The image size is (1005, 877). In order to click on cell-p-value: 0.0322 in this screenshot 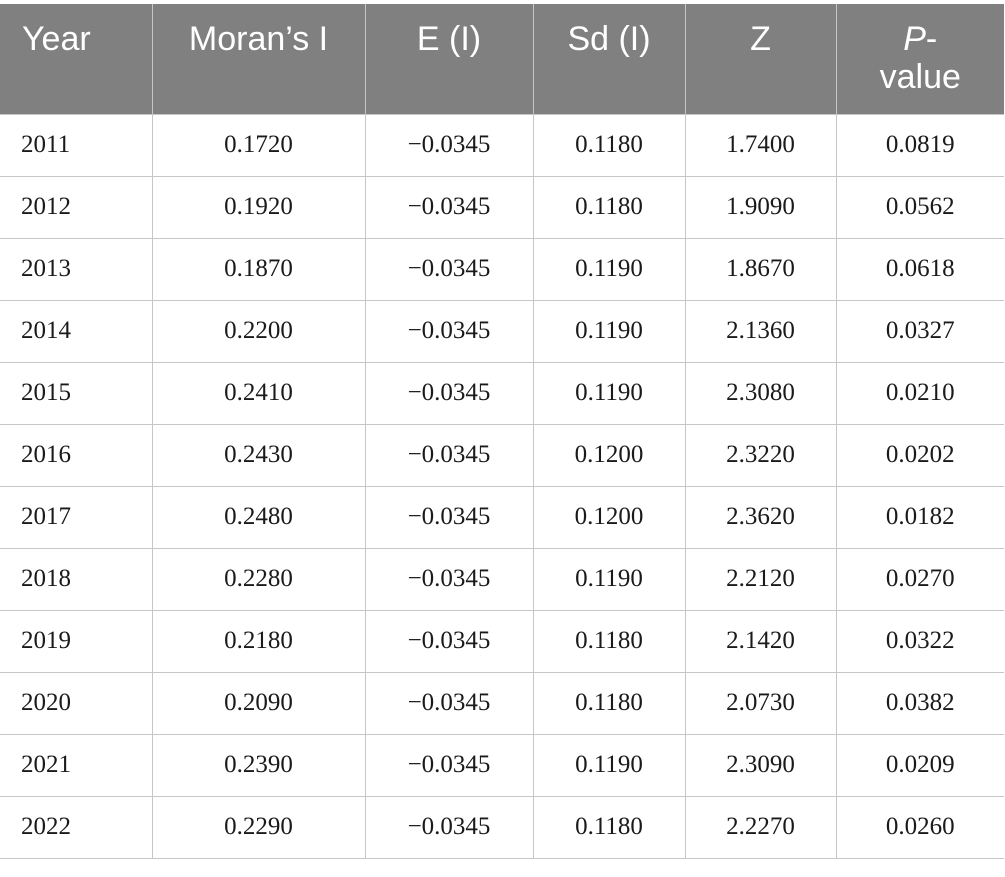, I will do `click(919, 641)`.